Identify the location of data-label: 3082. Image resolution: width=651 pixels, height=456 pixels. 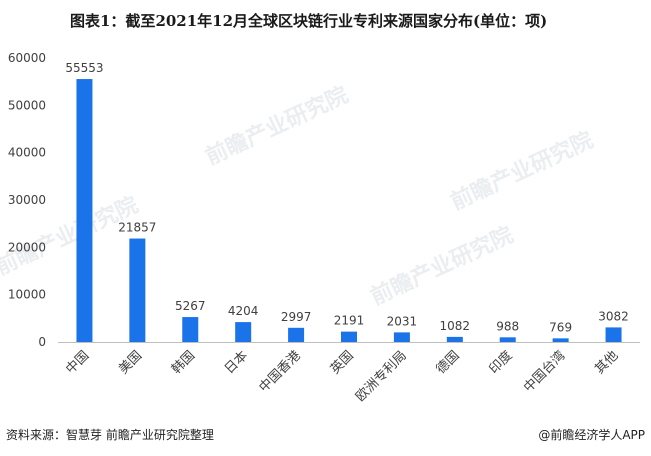
(613, 316).